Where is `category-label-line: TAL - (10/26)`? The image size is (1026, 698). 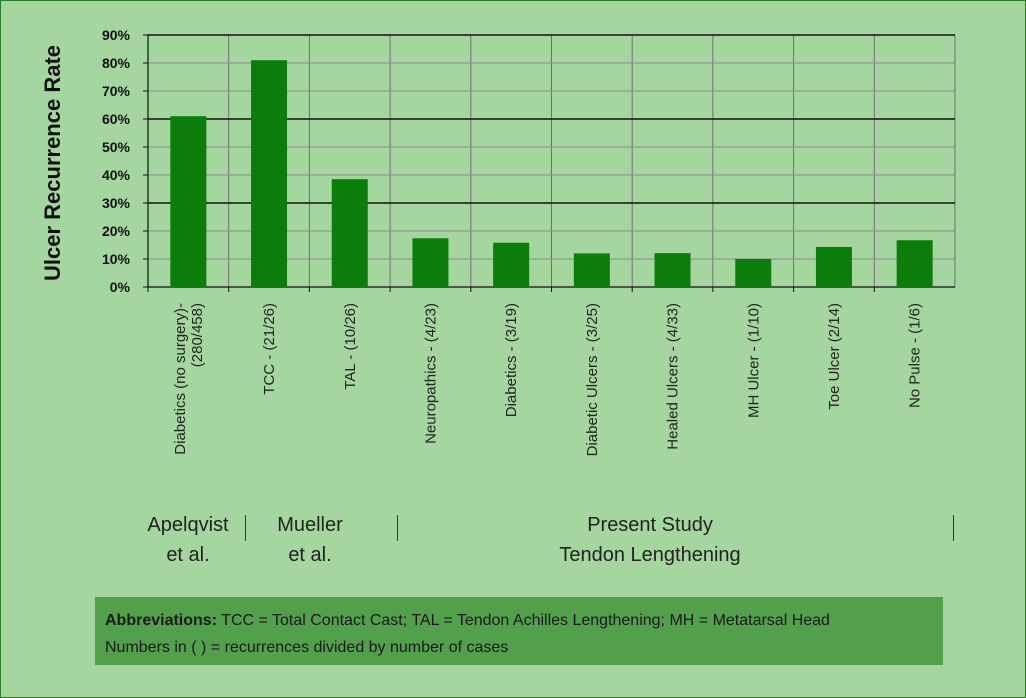 category-label-line: TAL - (10/26) is located at coordinates (350, 346).